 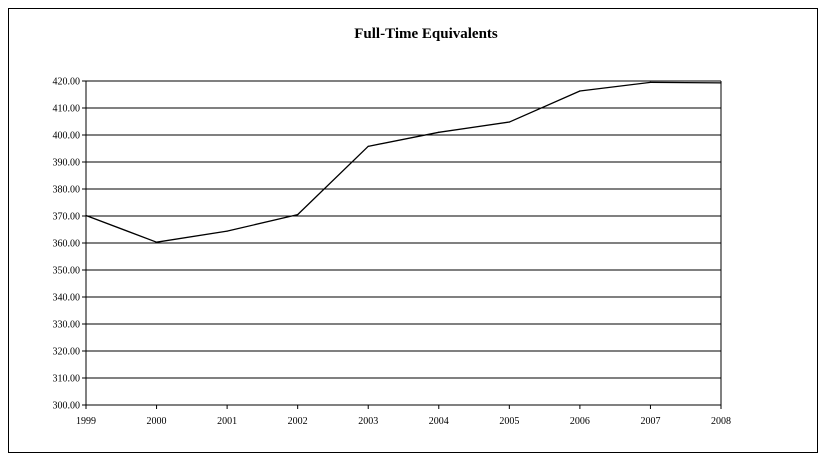 What do you see at coordinates (580, 421) in the screenshot?
I see `x-tick-label: 2006` at bounding box center [580, 421].